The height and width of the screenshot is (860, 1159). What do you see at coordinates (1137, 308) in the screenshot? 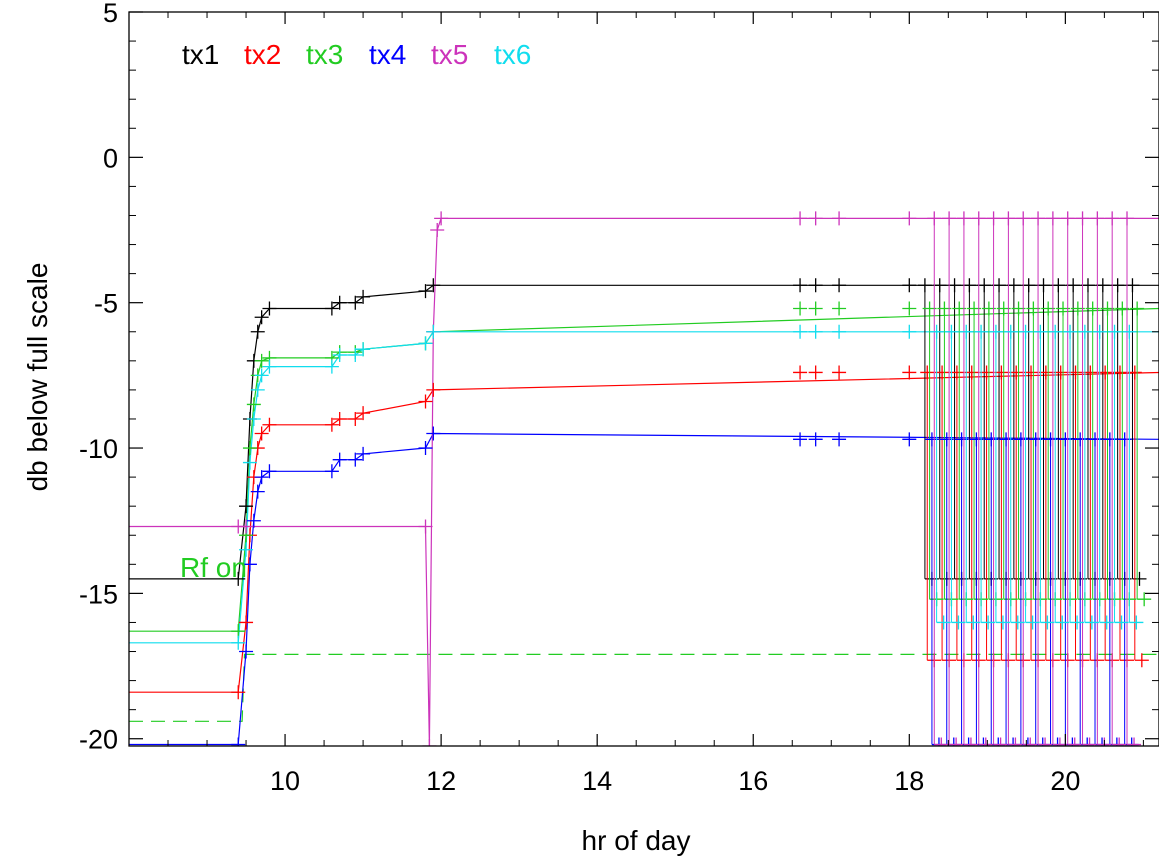
I see `cycle-marker-tx3` at bounding box center [1137, 308].